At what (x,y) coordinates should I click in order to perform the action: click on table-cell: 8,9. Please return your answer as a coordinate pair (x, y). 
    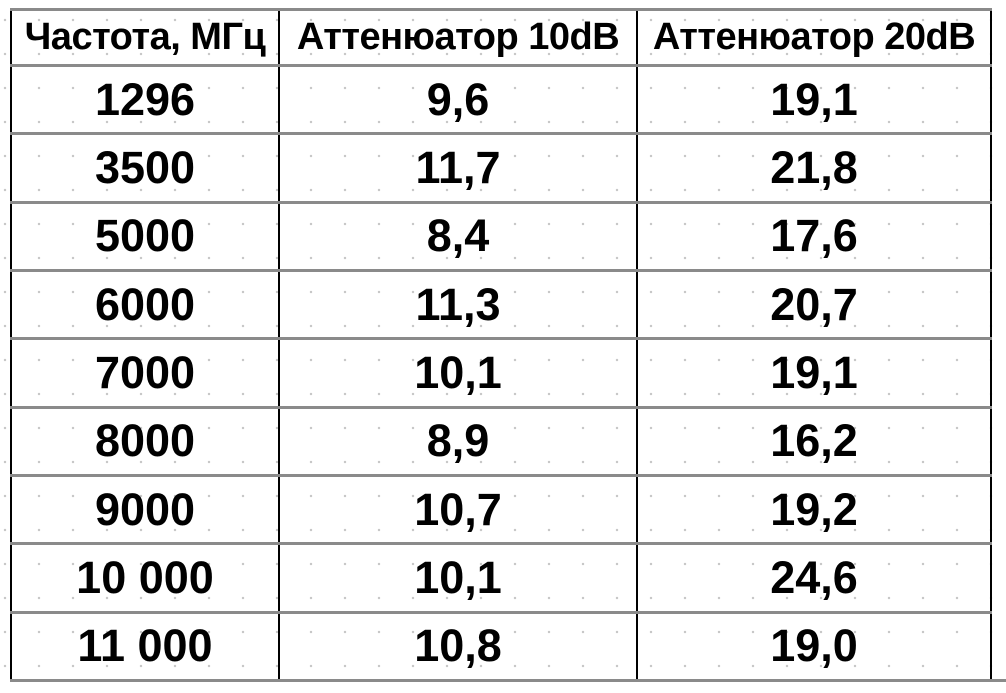
    Looking at the image, I should click on (457, 441).